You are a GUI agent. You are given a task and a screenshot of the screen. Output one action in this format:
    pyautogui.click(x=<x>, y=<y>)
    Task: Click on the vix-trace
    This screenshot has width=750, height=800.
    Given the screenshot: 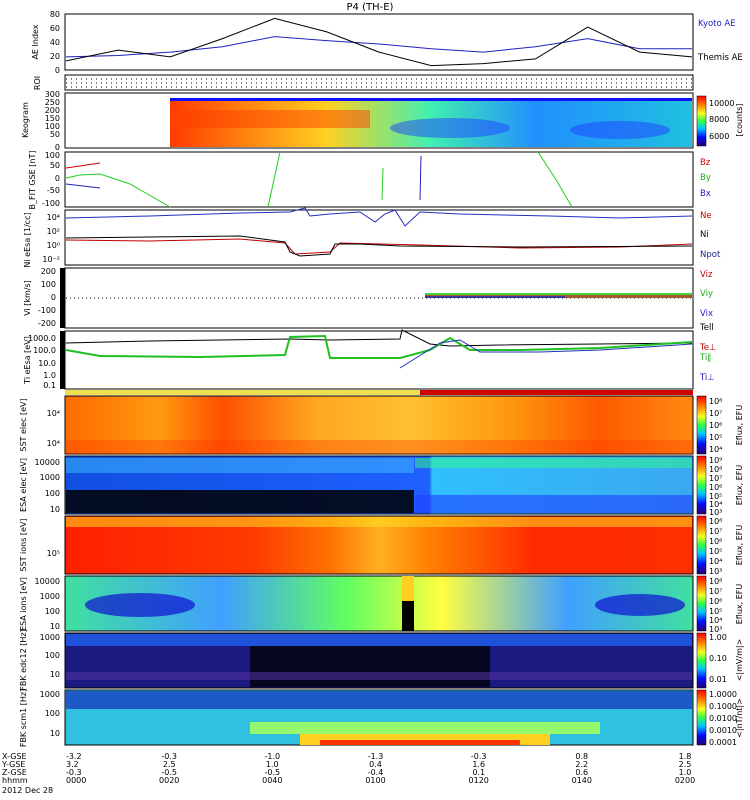 What is the action you would take?
    pyautogui.click(x=495, y=297)
    